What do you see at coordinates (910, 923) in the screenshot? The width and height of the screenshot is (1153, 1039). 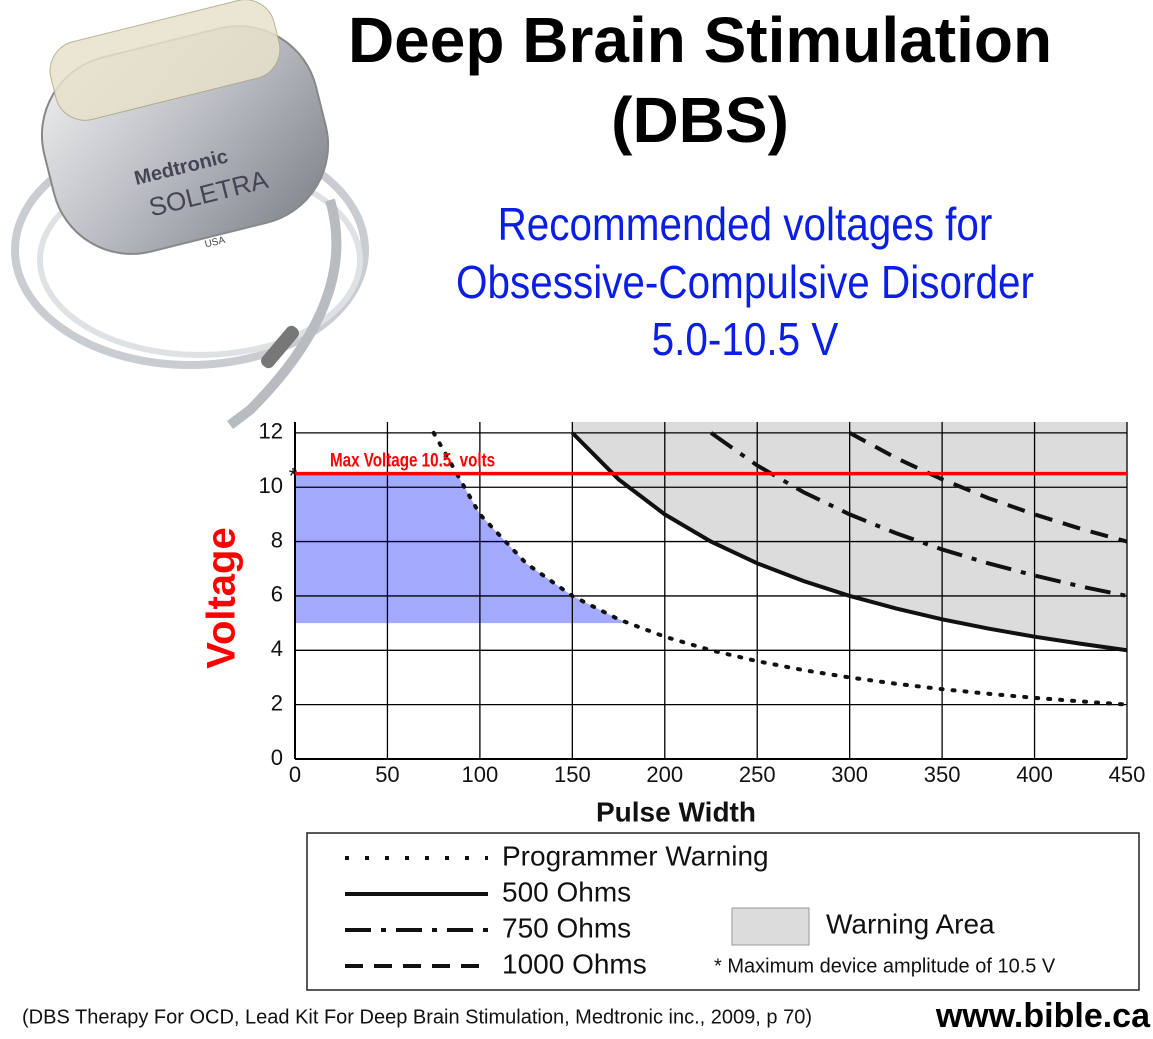 I see `legend-label: Warning Area` at bounding box center [910, 923].